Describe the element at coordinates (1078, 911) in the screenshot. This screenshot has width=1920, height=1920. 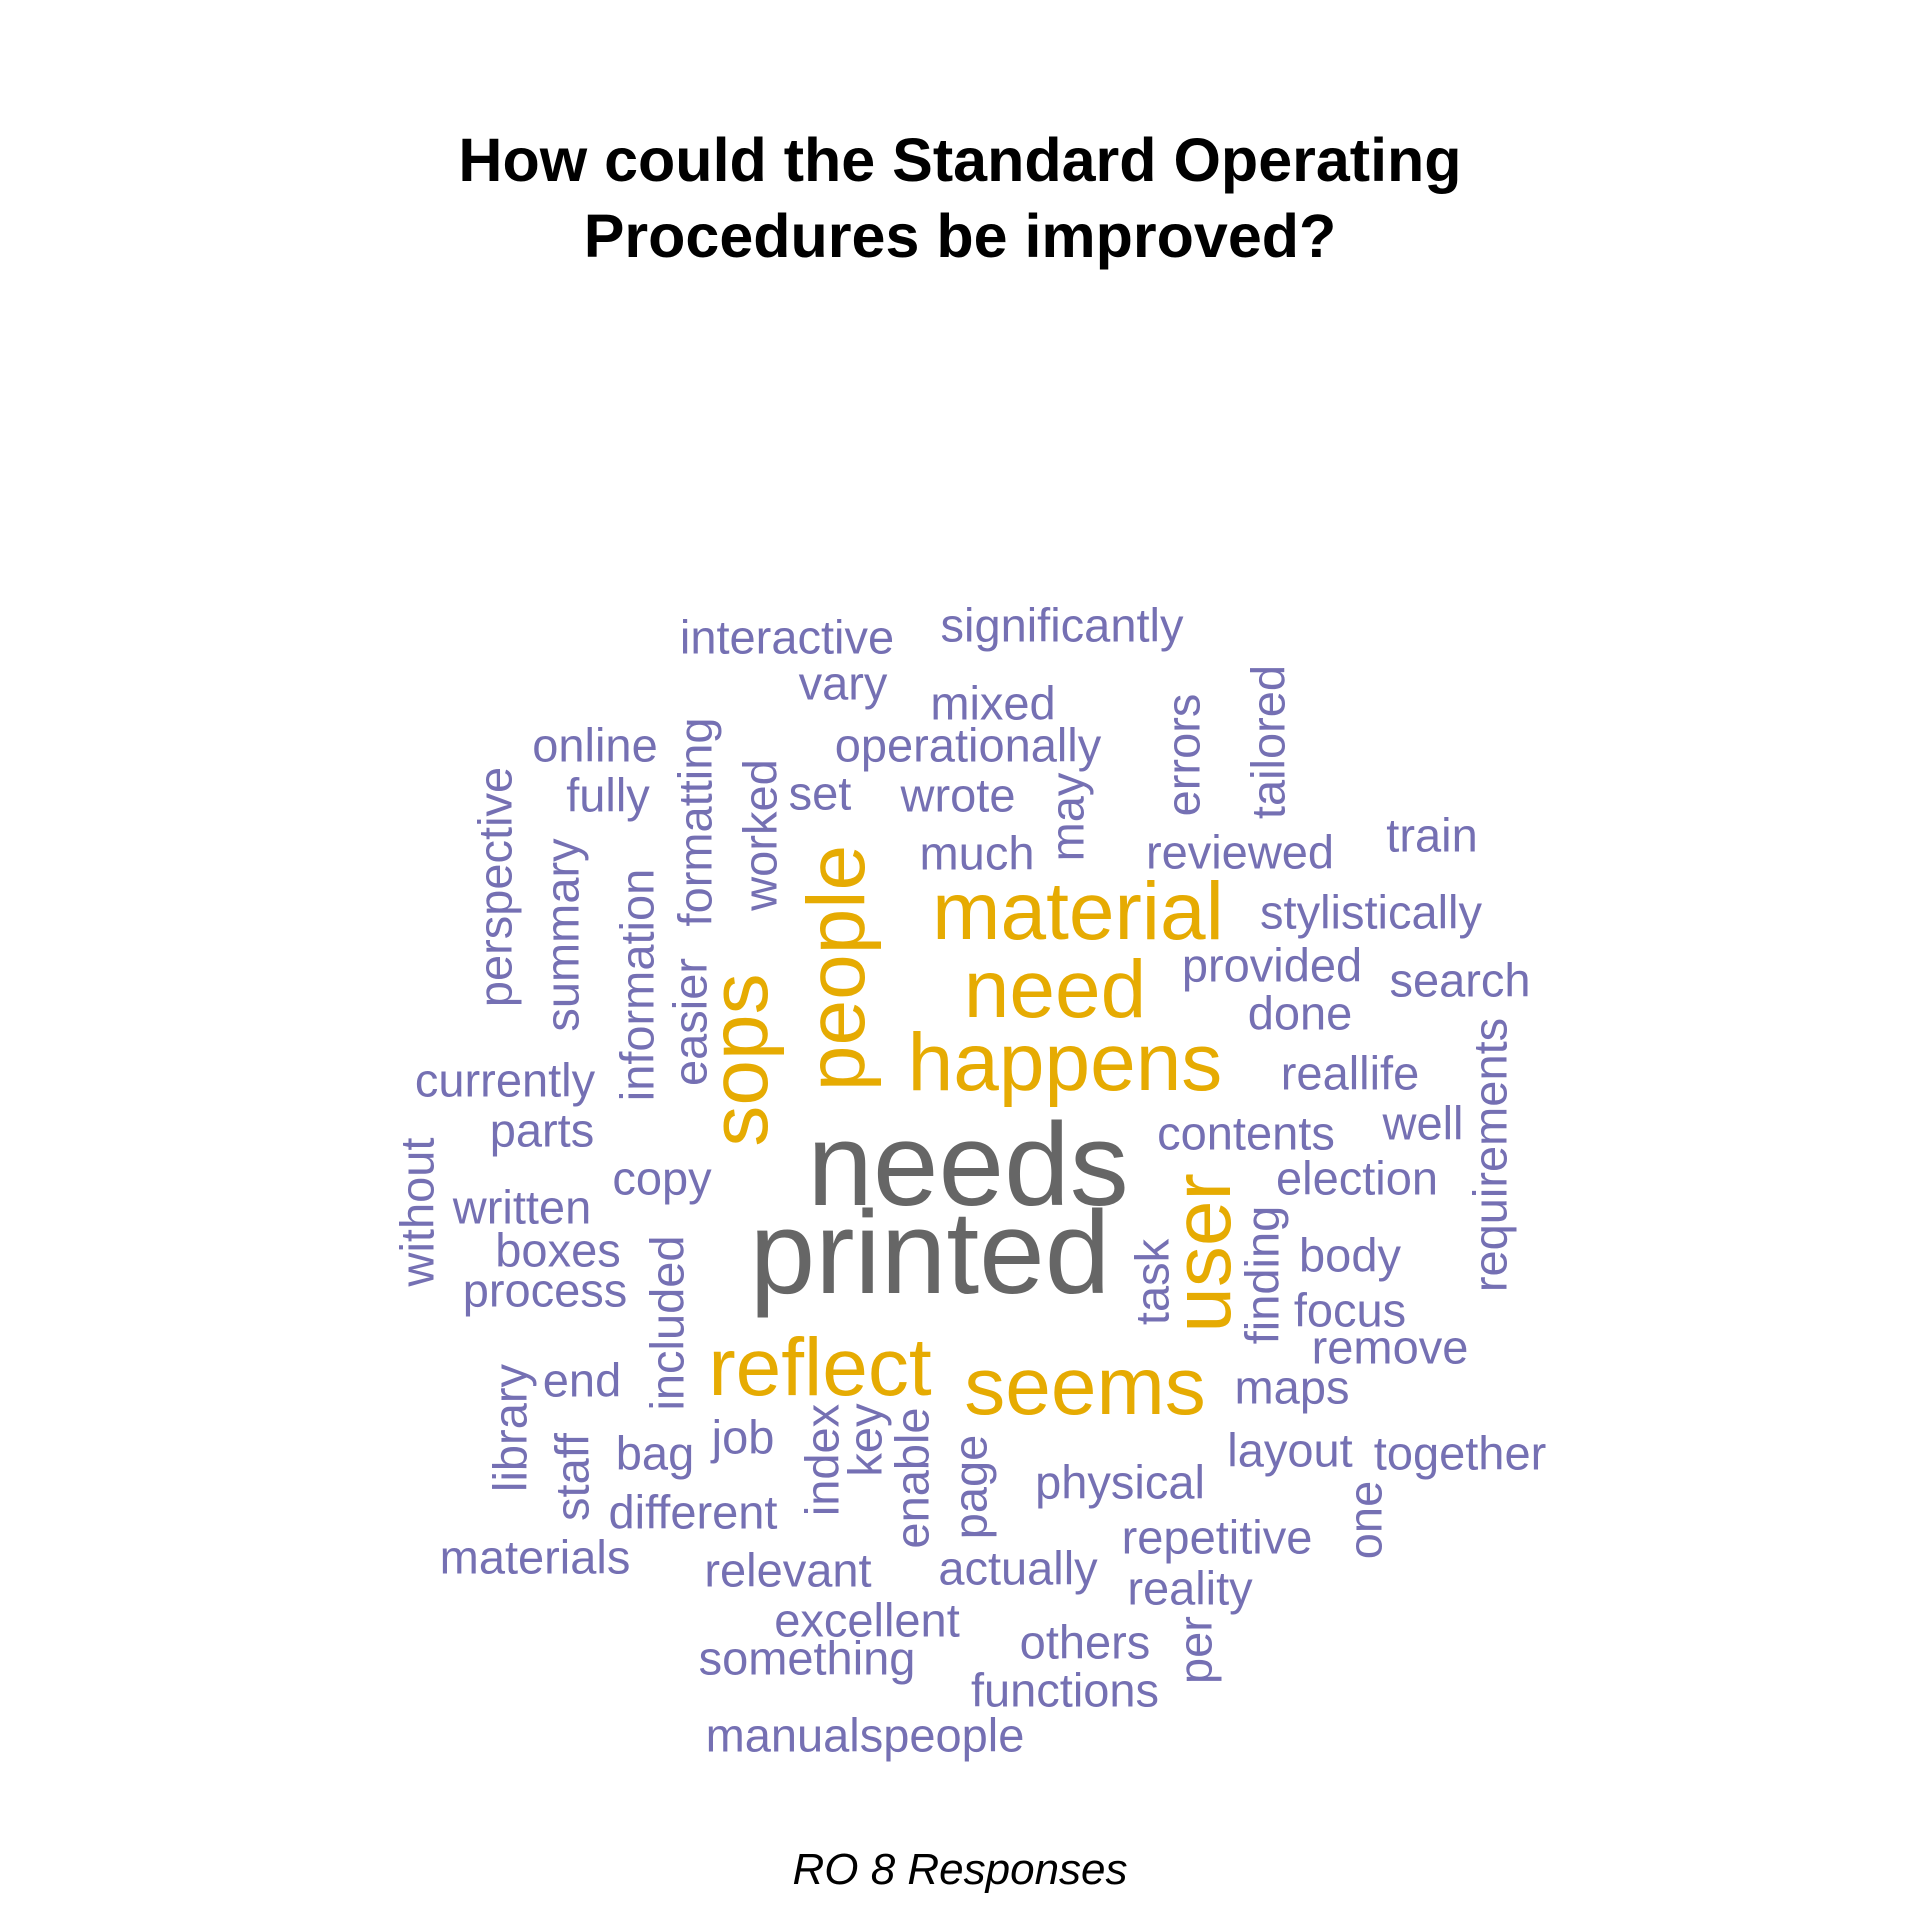
I see `word-material: material` at that location.